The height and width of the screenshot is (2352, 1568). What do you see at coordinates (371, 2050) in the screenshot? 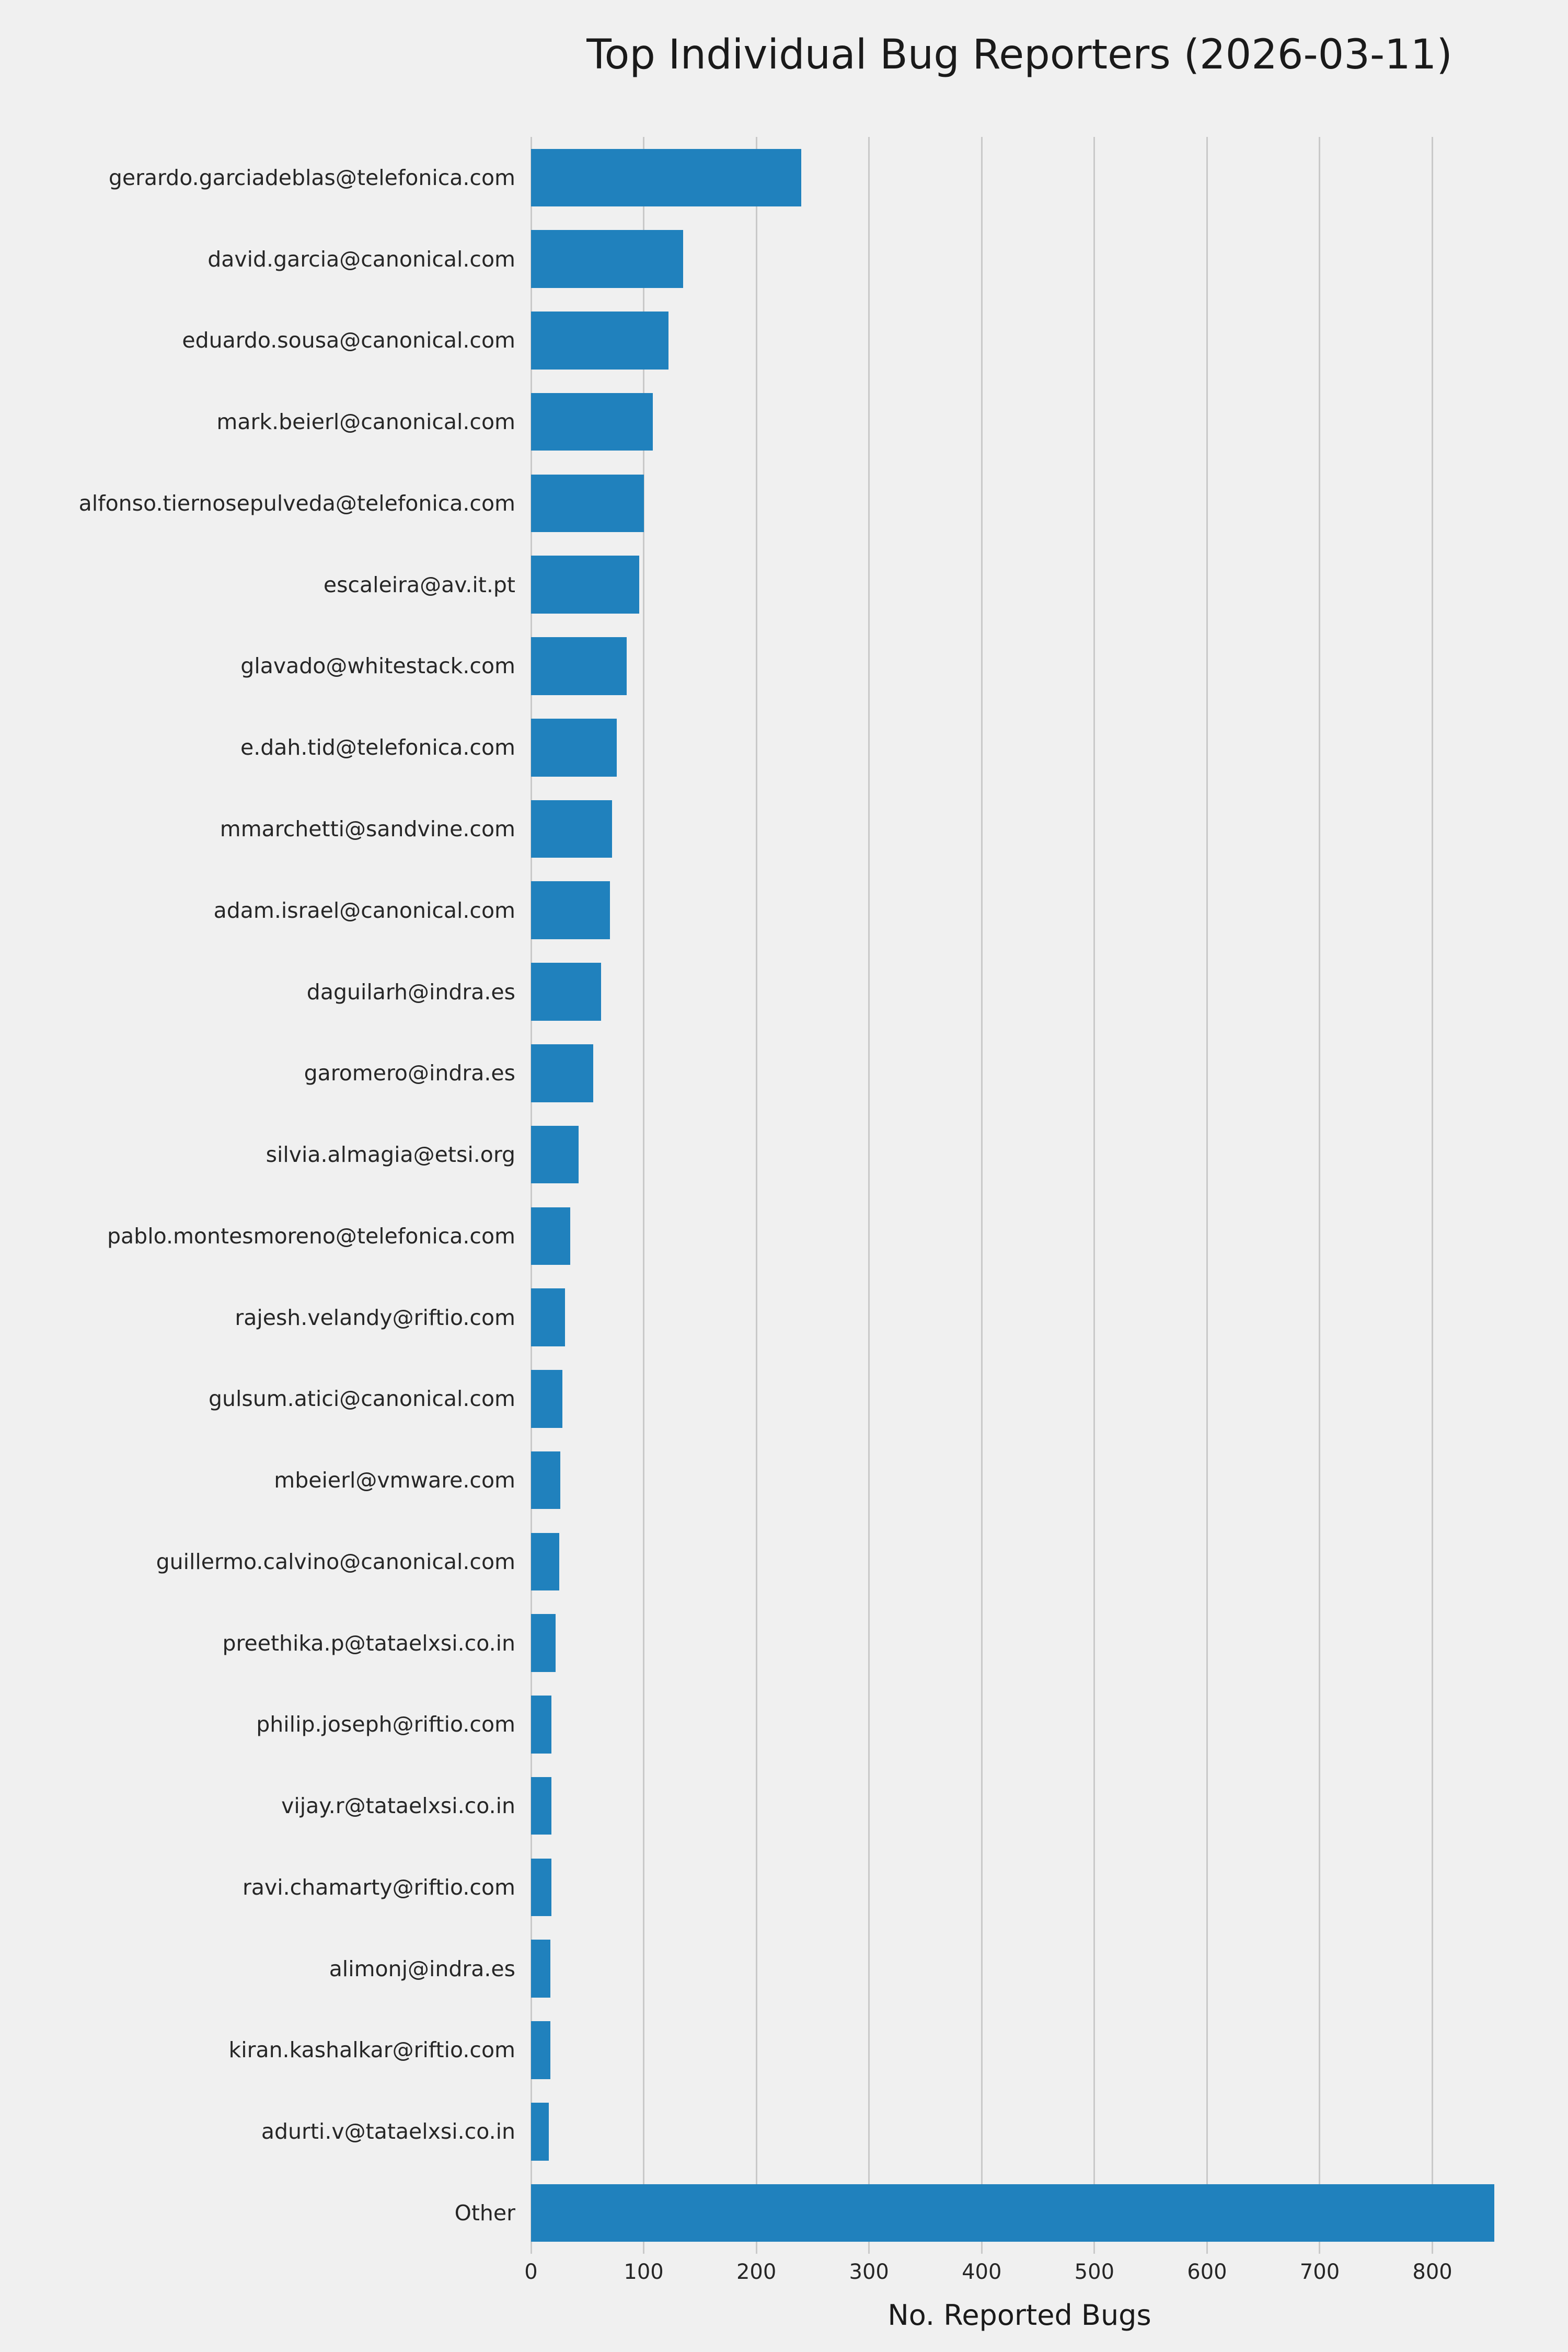
I see `y-tick-label: kiran.kashalkar@riftio.com` at bounding box center [371, 2050].